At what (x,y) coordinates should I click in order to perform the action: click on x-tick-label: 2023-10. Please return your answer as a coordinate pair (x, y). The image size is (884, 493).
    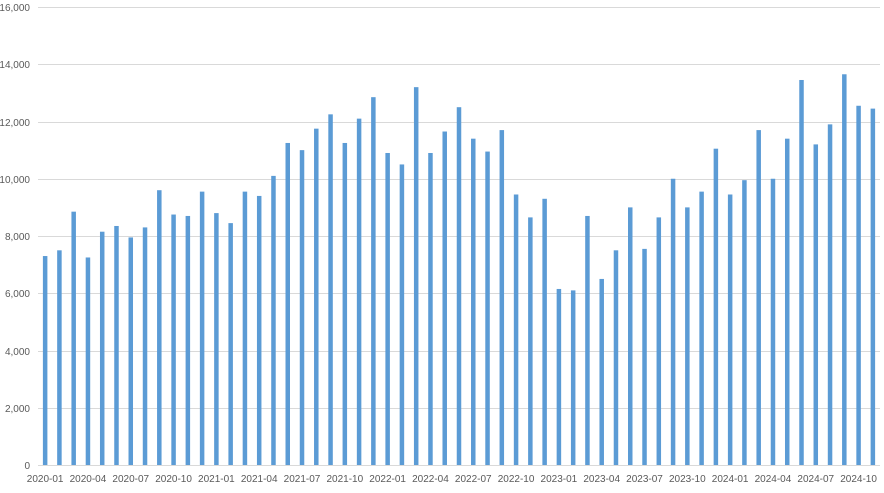
    Looking at the image, I should click on (687, 479).